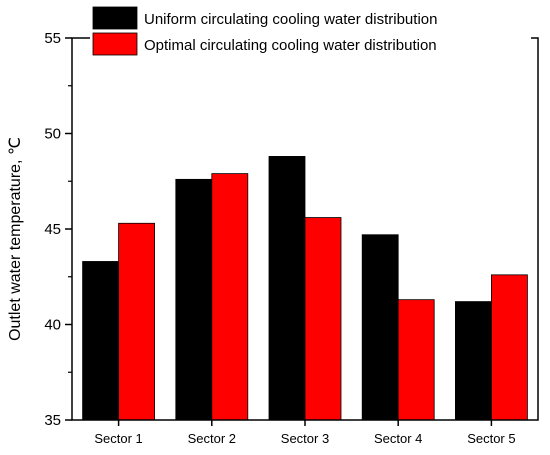  I want to click on legend-background, so click(310, 32).